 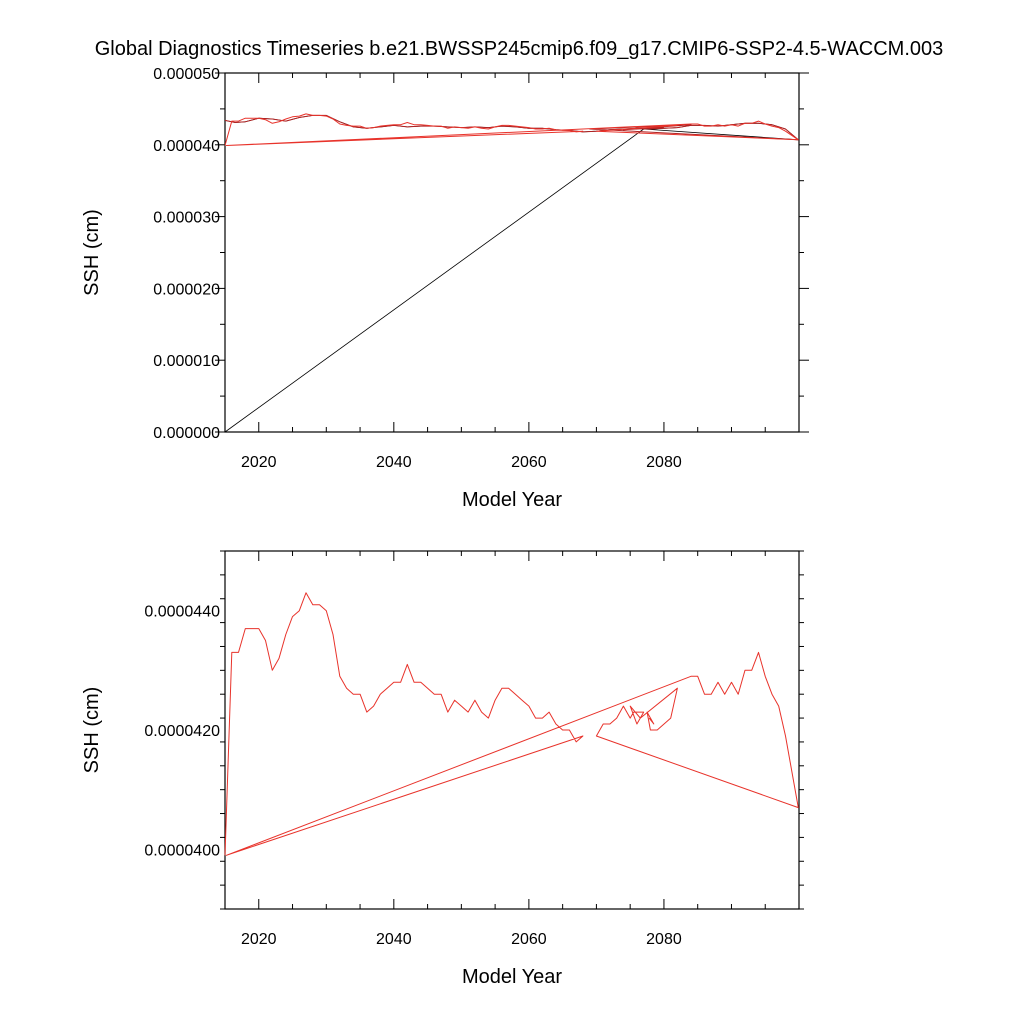 I want to click on y-tick-label: 0.000040, so click(x=186, y=146).